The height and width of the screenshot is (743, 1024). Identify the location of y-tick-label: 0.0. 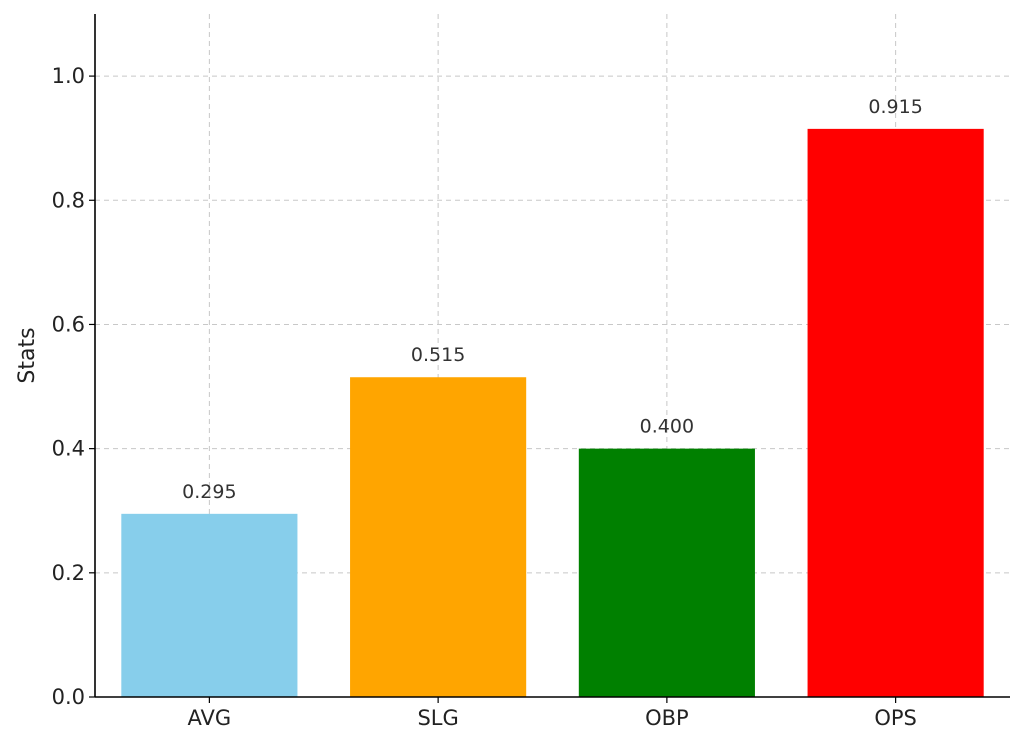
(68, 697).